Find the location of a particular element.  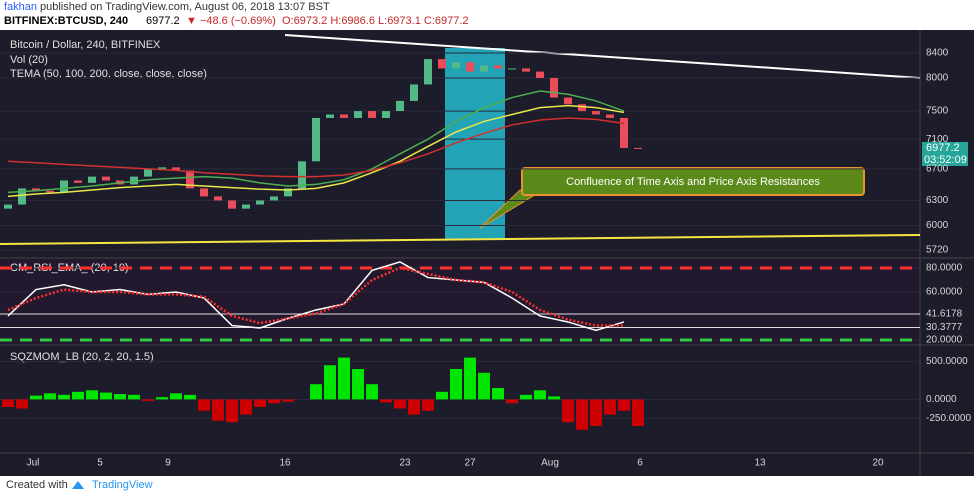

callout is located at coordinates (693, 181).